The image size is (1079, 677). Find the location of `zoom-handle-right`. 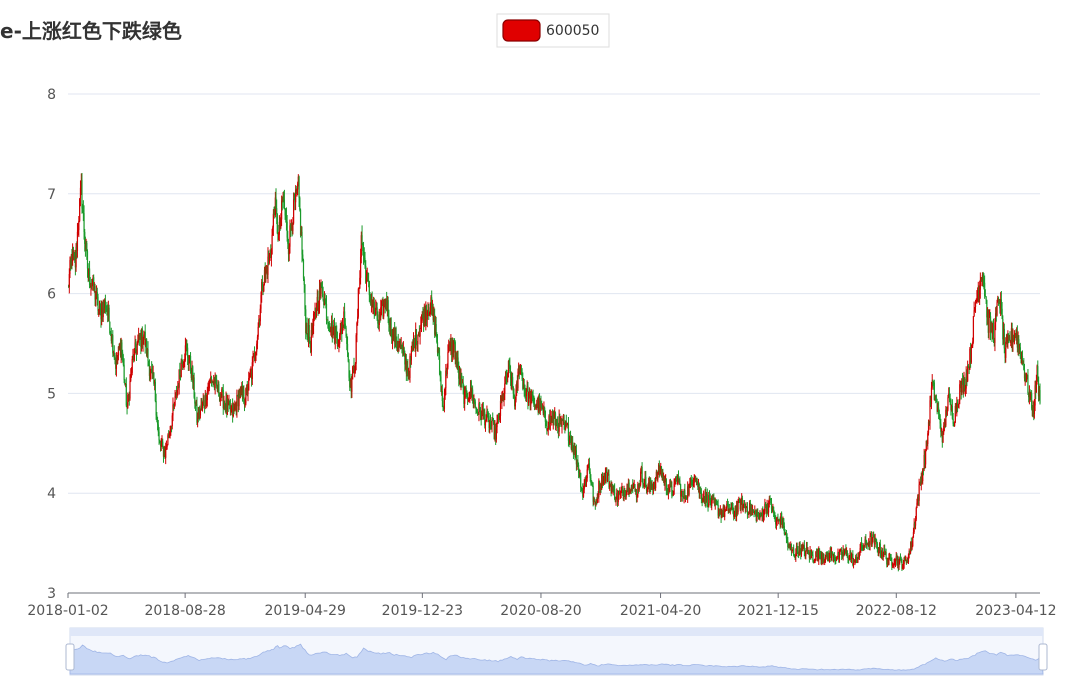

zoom-handle-right is located at coordinates (1043, 657).